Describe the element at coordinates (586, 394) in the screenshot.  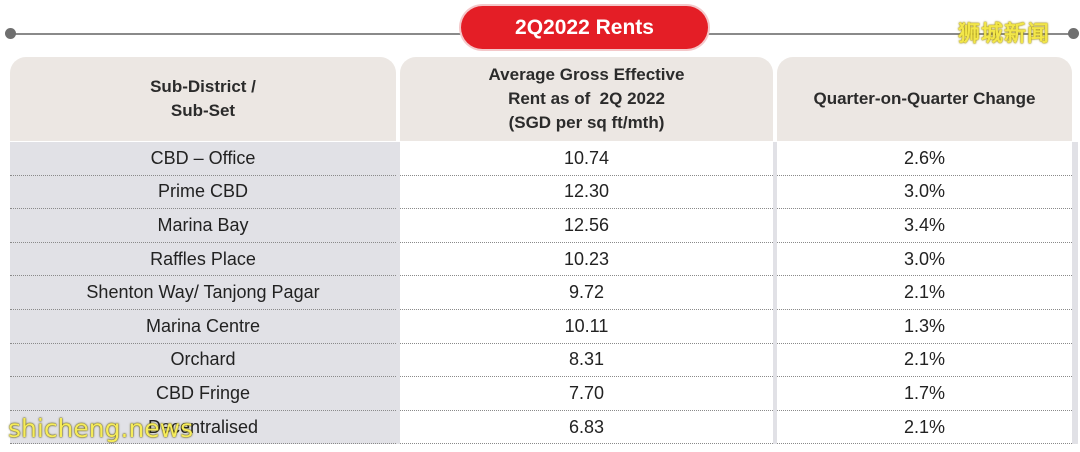
I see `rent-cell: 7.70` at that location.